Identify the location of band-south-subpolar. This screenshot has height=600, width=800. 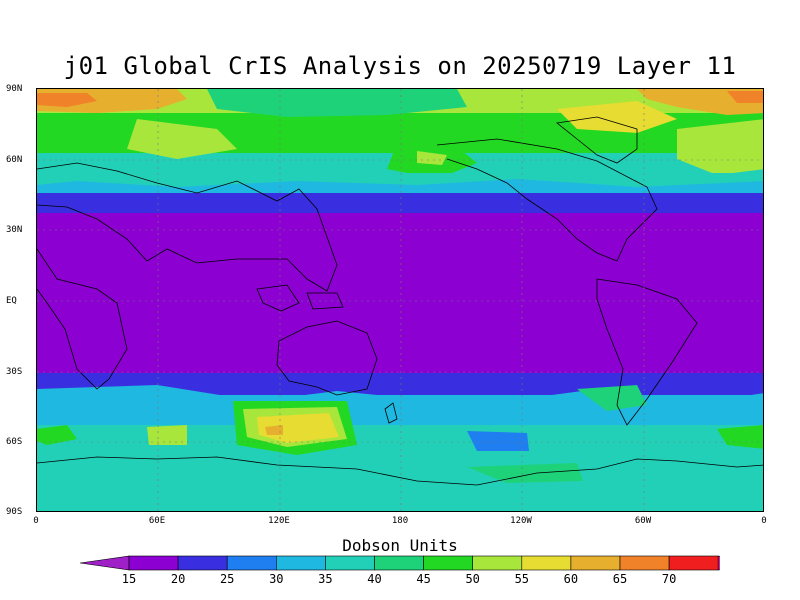
(400, 468).